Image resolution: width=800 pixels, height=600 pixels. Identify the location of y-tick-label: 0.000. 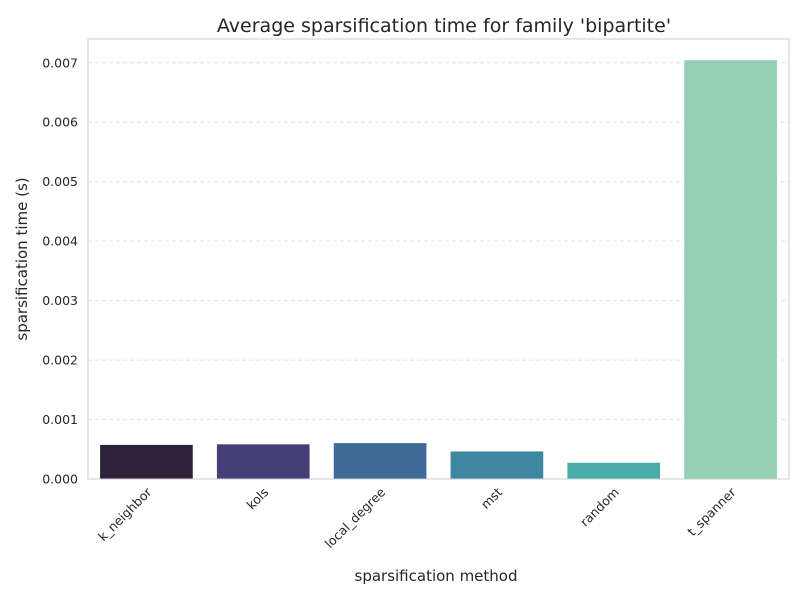
(60, 479).